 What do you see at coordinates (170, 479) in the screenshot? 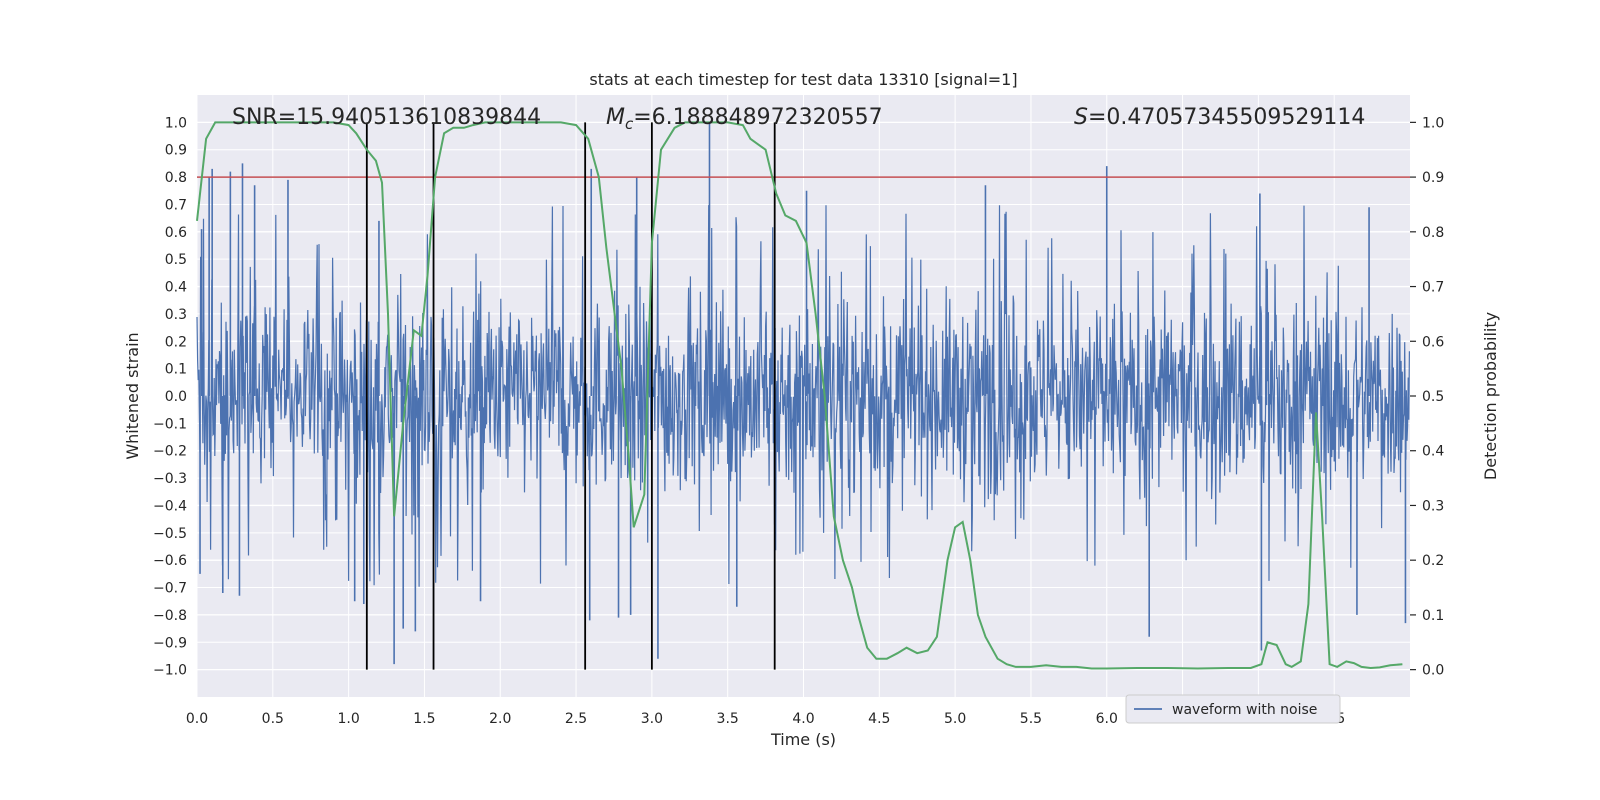
I see `y-left-tick-label: −0.3` at bounding box center [170, 479].